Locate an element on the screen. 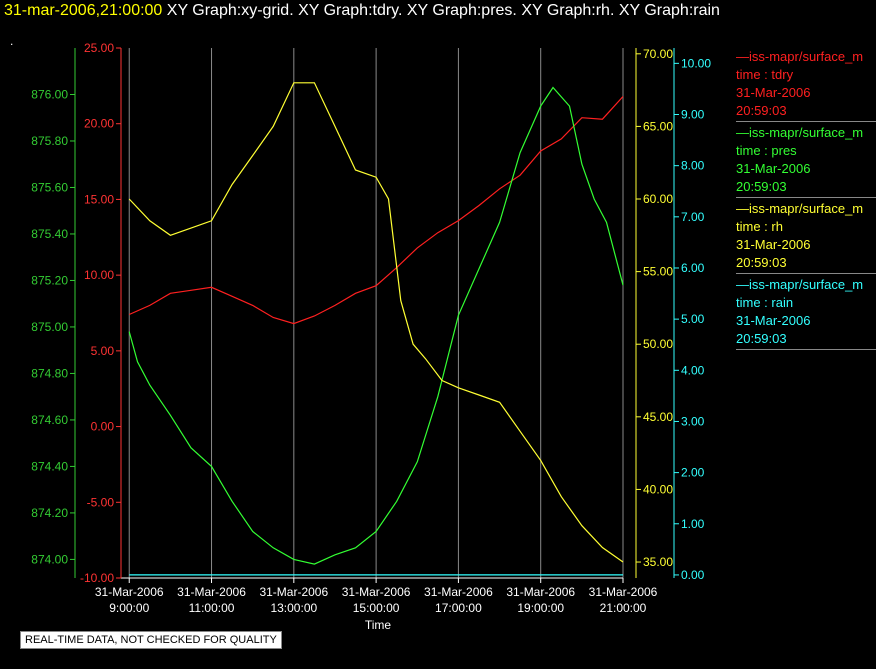 This screenshot has width=876, height=669. tdry-tick-label: 10.00 is located at coordinates (99, 275).